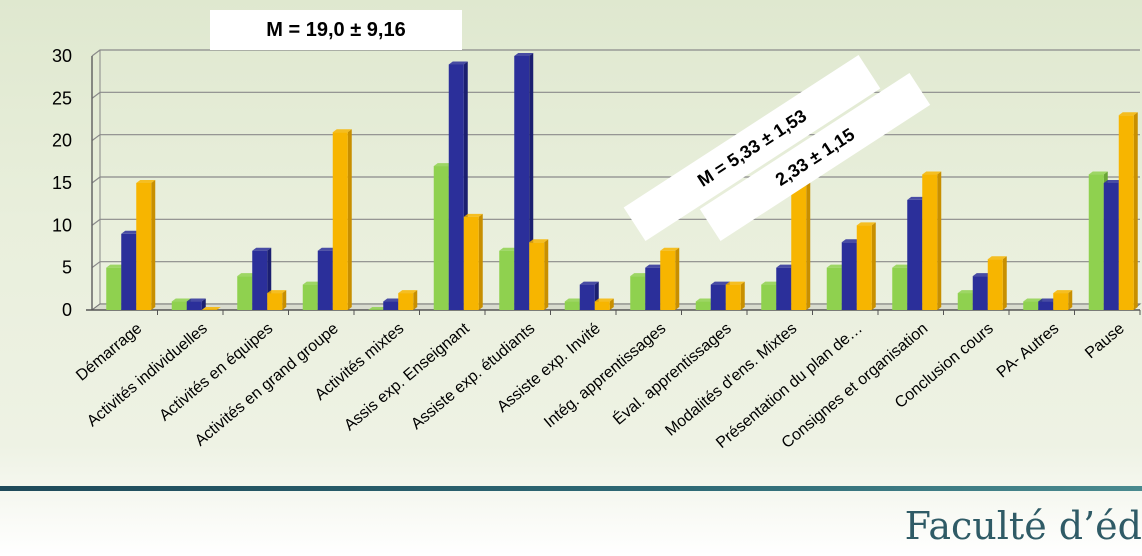 This screenshot has width=1142, height=556. Describe the element at coordinates (67, 310) in the screenshot. I see `y-tick-label: 0` at that location.